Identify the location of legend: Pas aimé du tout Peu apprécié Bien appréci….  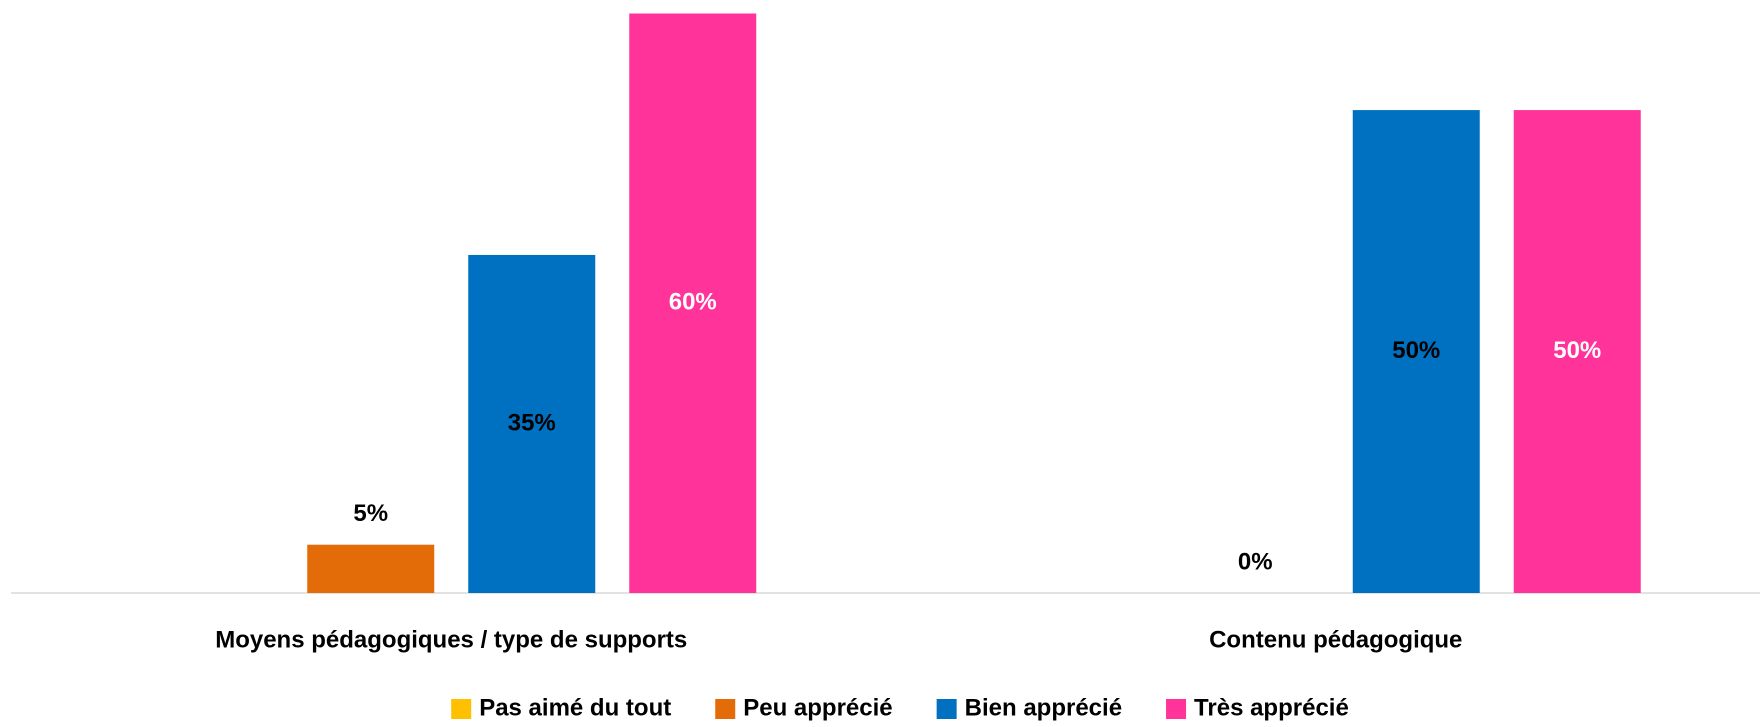
(900, 707).